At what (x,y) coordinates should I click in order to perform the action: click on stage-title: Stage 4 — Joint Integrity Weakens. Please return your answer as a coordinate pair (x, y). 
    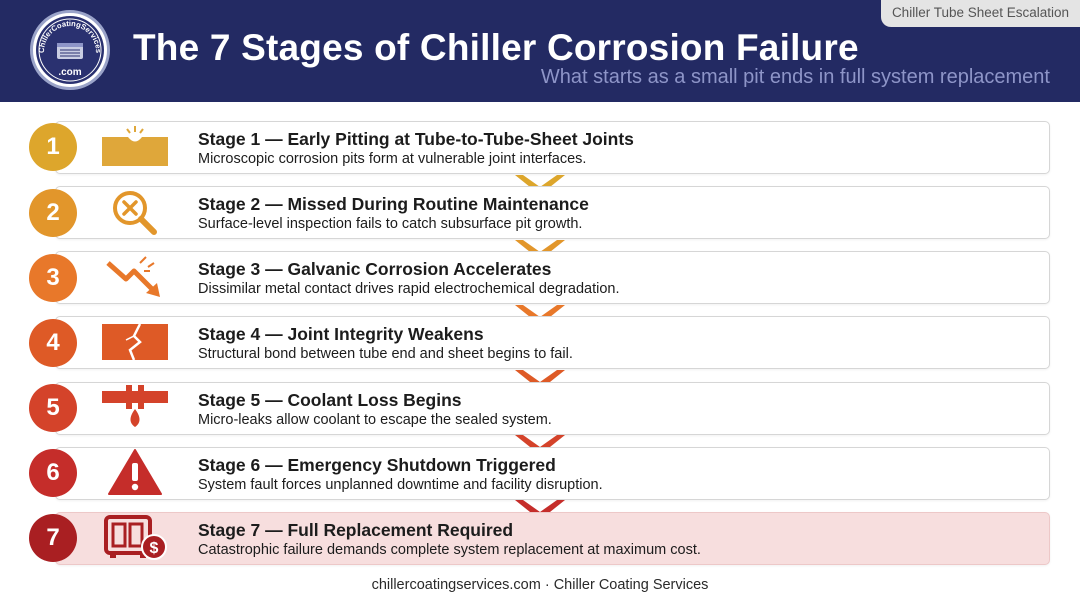
    Looking at the image, I should click on (341, 334).